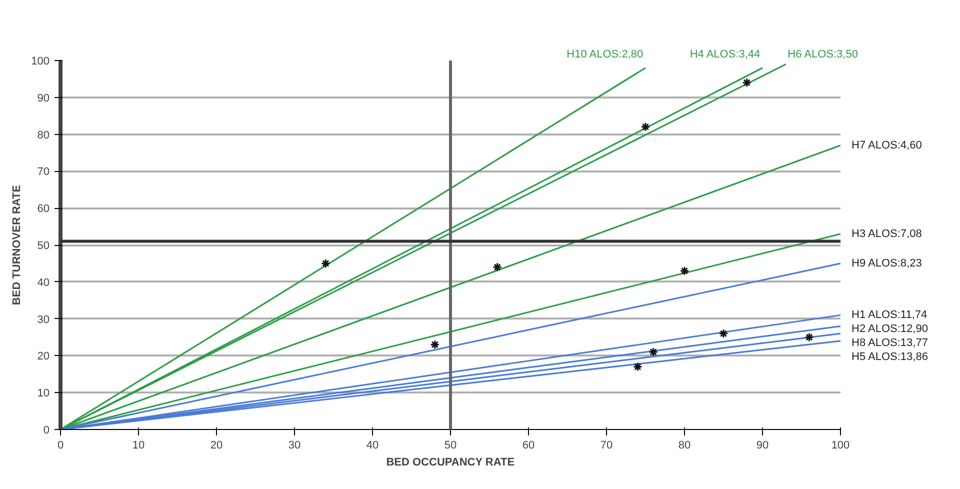 The image size is (960, 489). What do you see at coordinates (605, 54) in the screenshot?
I see `series-label: H10 ALOS:2,80` at bounding box center [605, 54].